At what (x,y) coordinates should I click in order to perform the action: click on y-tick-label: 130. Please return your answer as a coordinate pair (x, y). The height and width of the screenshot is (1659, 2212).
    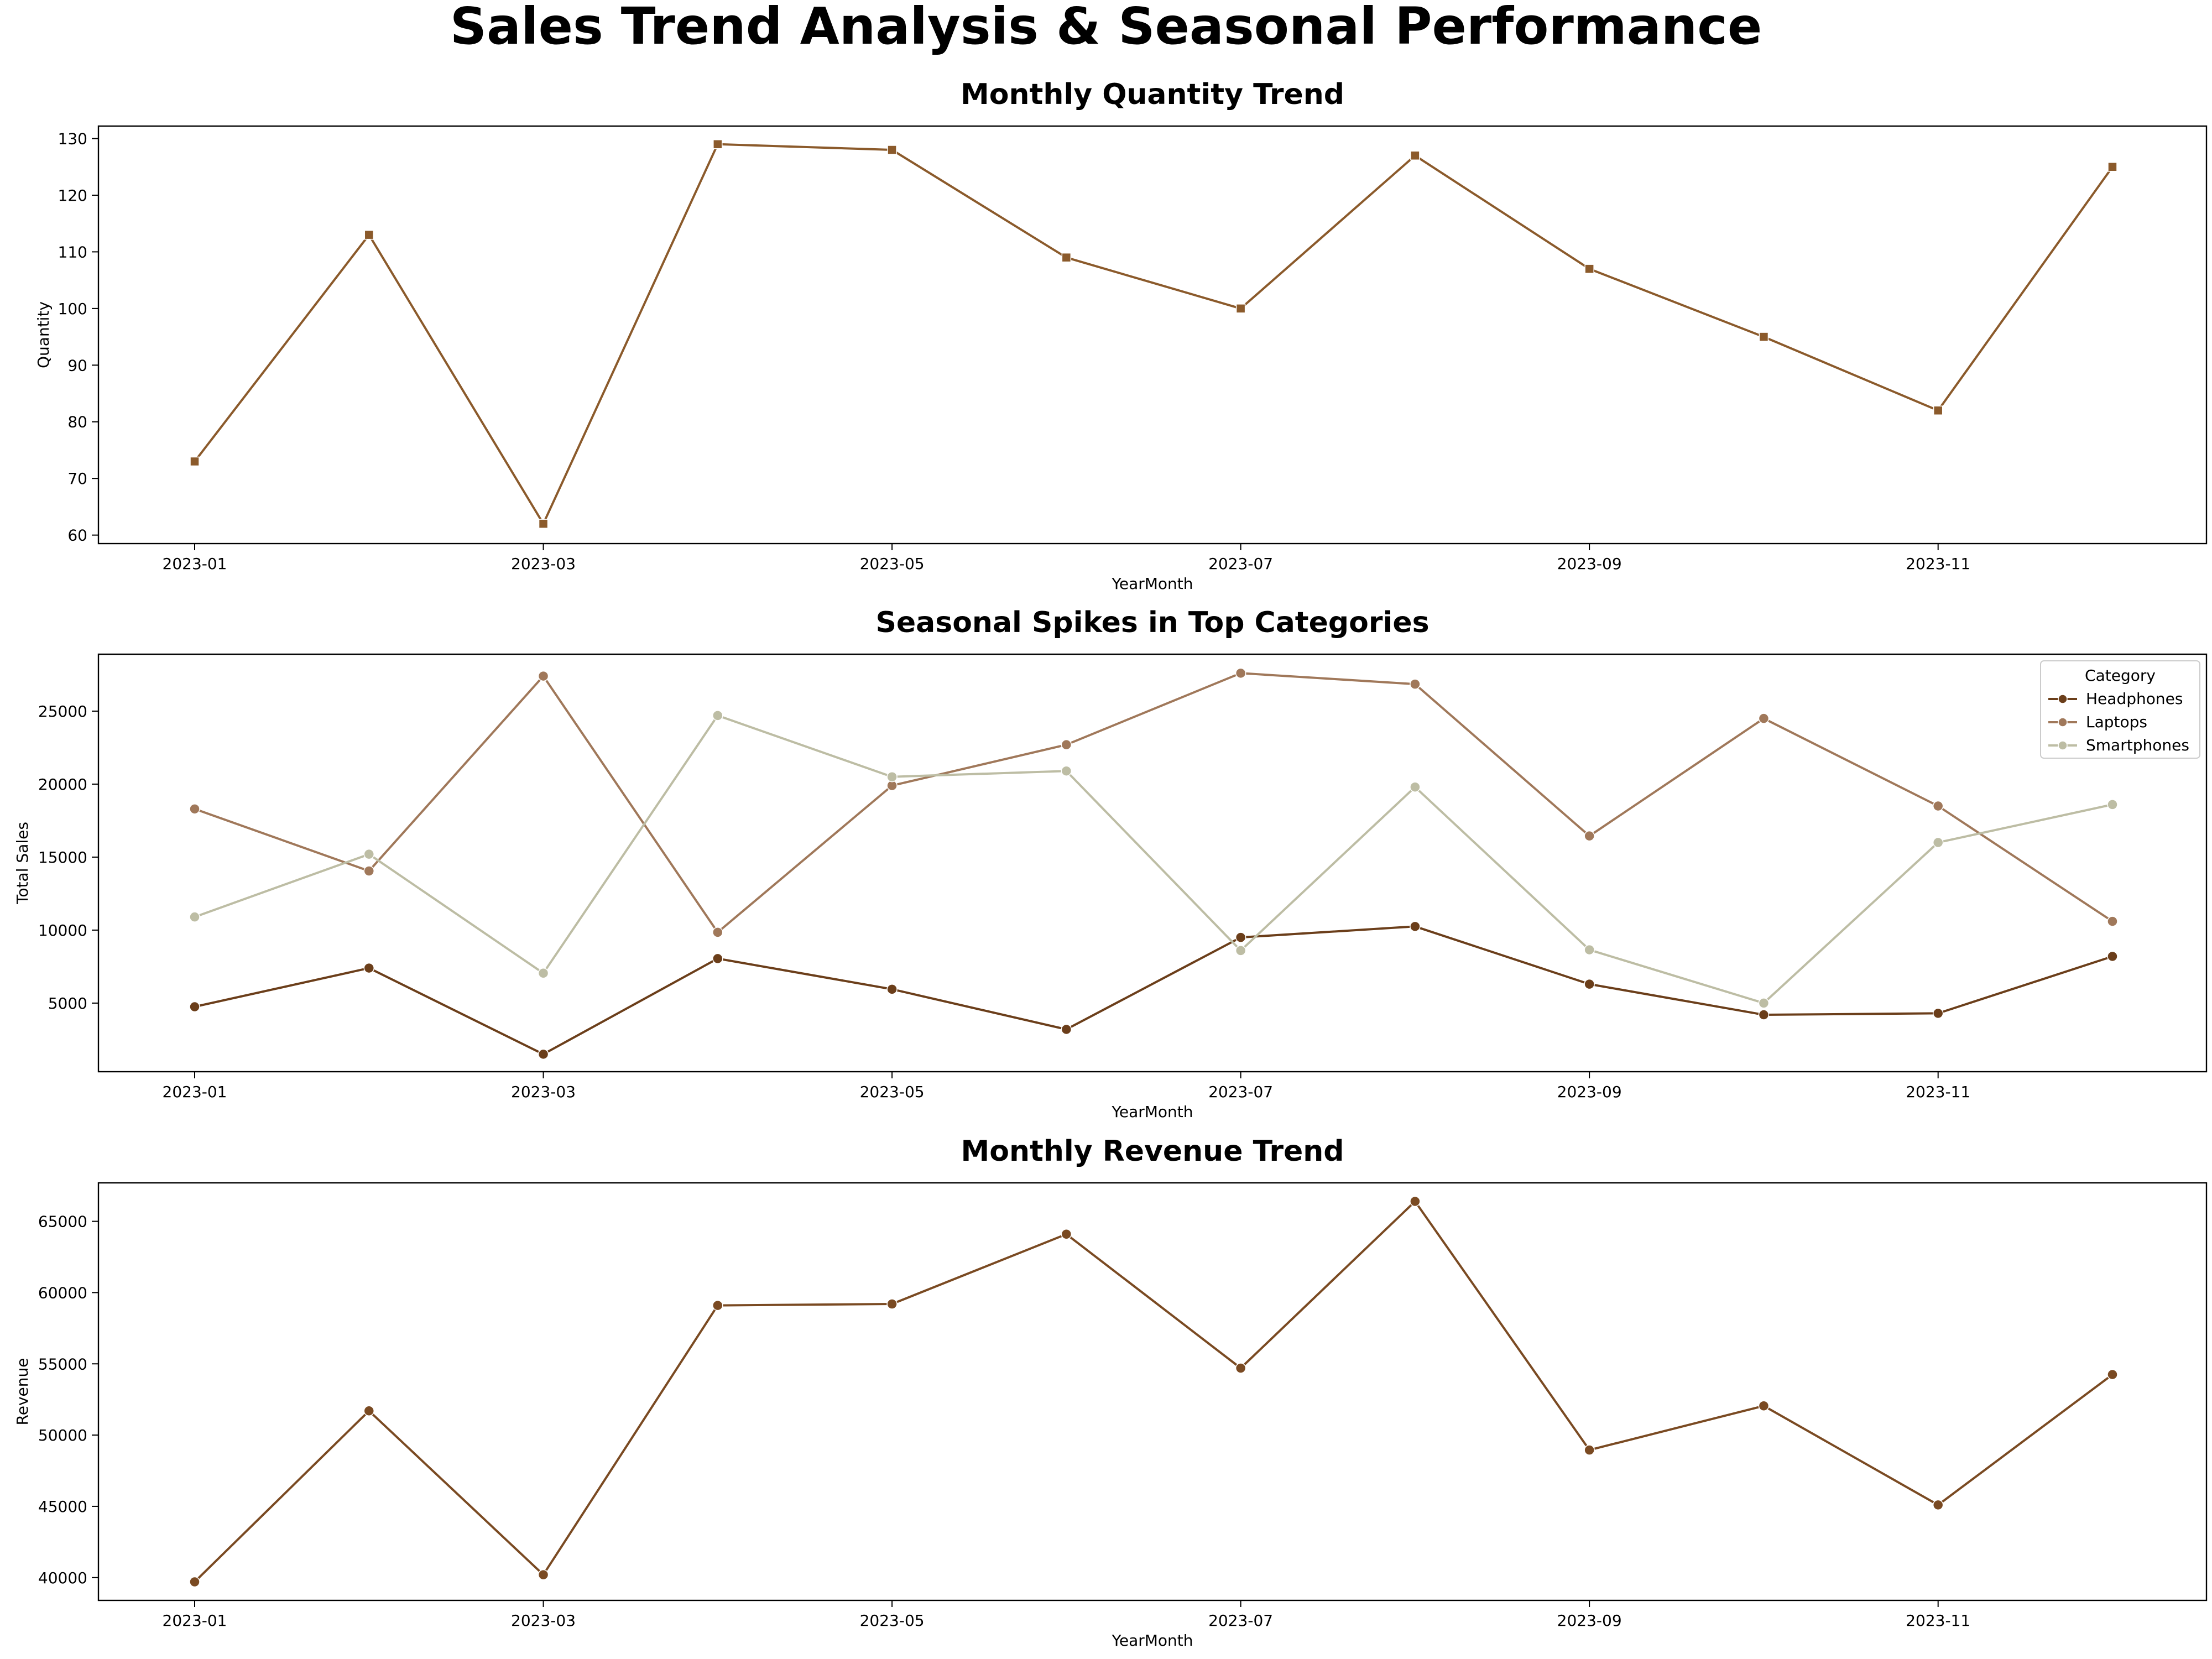
    Looking at the image, I should click on (73, 139).